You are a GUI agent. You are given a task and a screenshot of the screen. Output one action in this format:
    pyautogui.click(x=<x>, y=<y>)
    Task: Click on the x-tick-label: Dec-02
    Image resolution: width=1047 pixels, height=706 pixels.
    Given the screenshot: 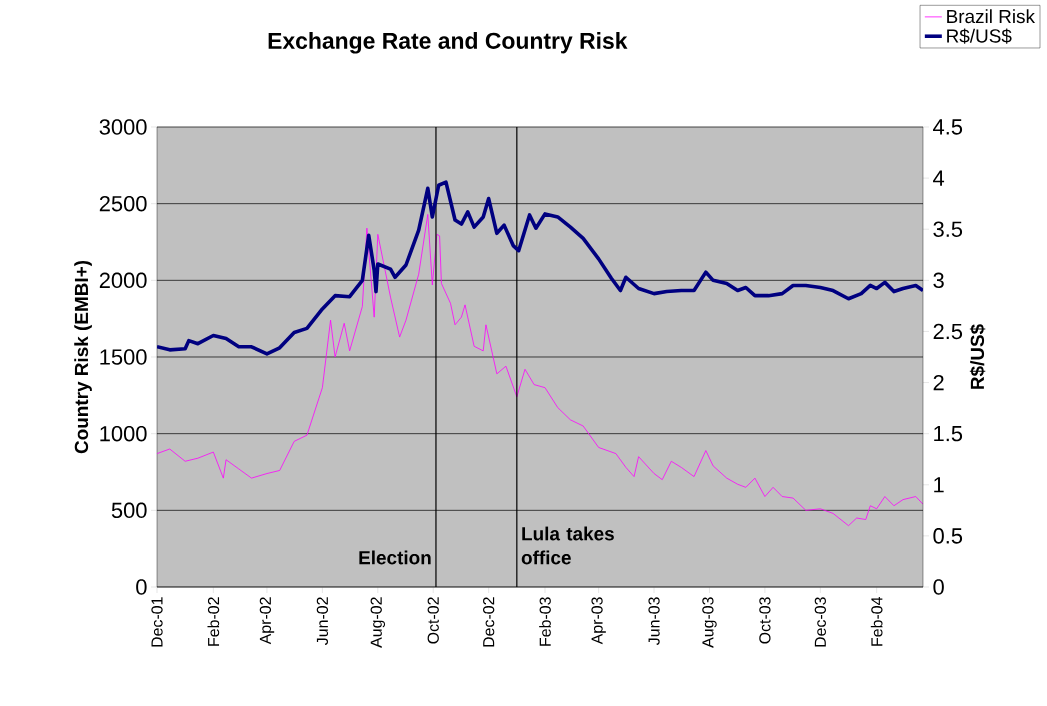 What is the action you would take?
    pyautogui.click(x=489, y=622)
    